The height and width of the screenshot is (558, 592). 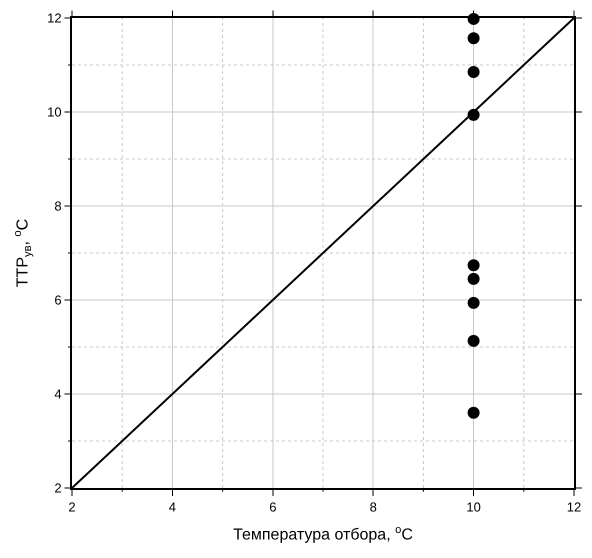 I want to click on y-tick-label: 6, so click(x=58, y=300).